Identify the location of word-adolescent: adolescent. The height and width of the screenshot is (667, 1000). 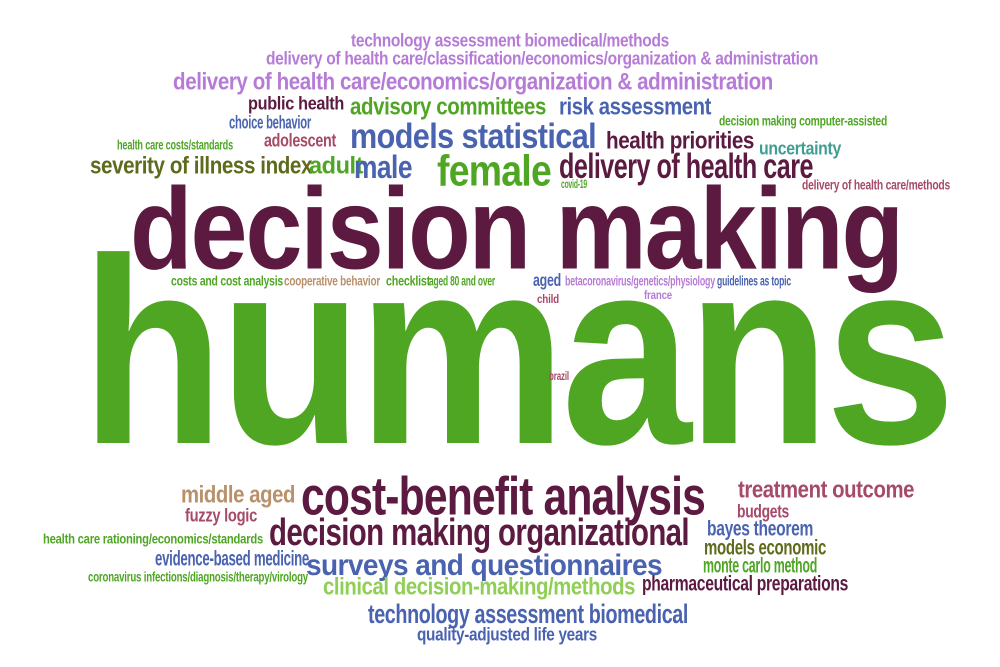
(300, 140).